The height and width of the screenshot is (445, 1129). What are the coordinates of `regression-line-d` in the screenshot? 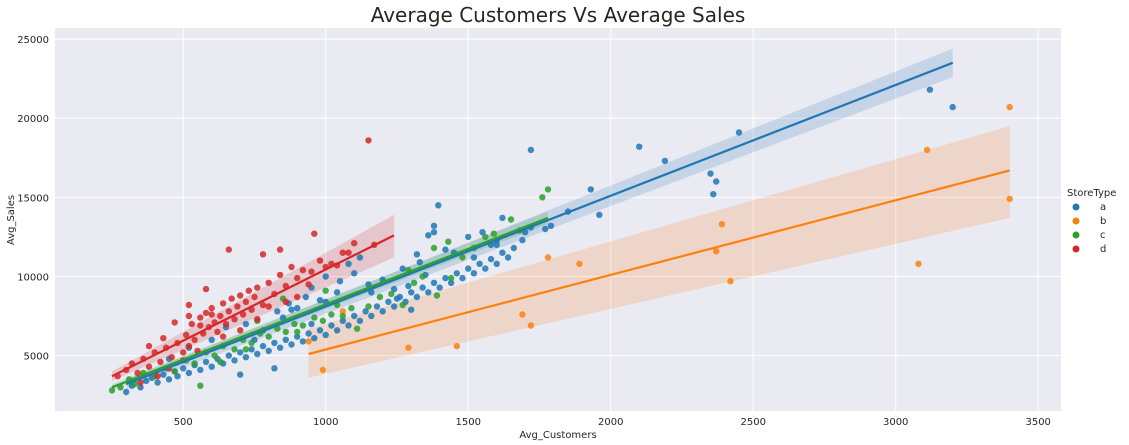 It's located at (253, 306).